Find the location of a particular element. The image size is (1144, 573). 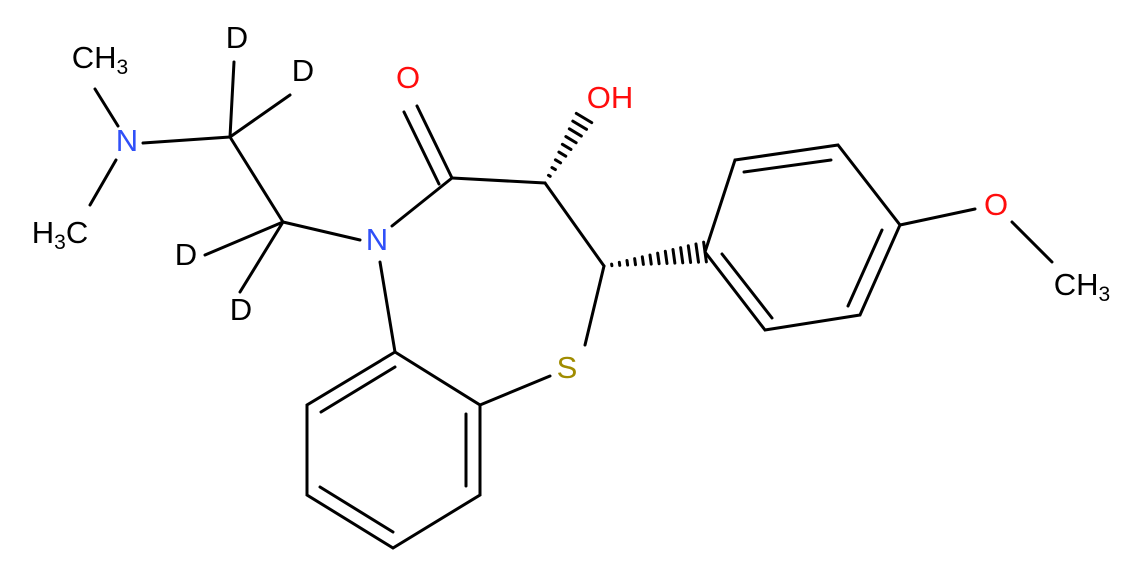

atom-label: H3C is located at coordinates (60, 234).